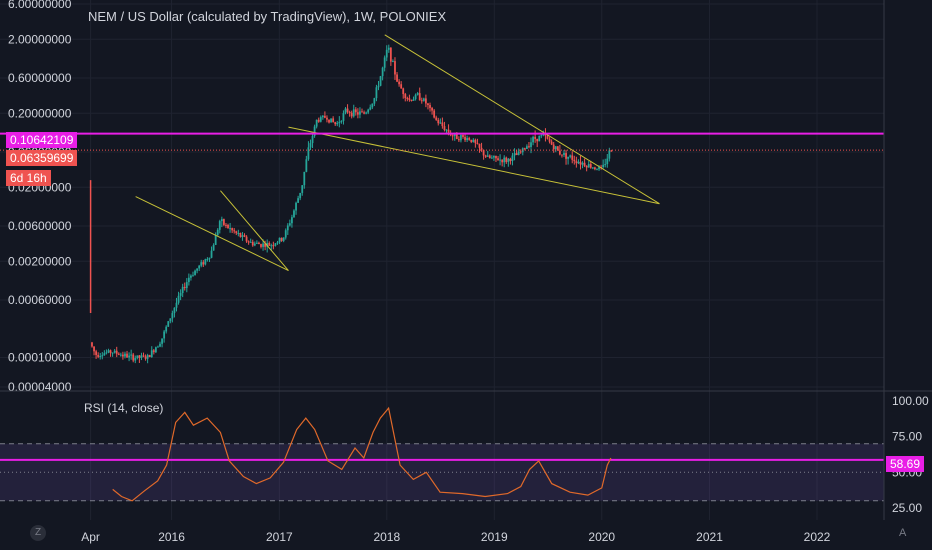  I want to click on rsi-line, so click(362, 454).